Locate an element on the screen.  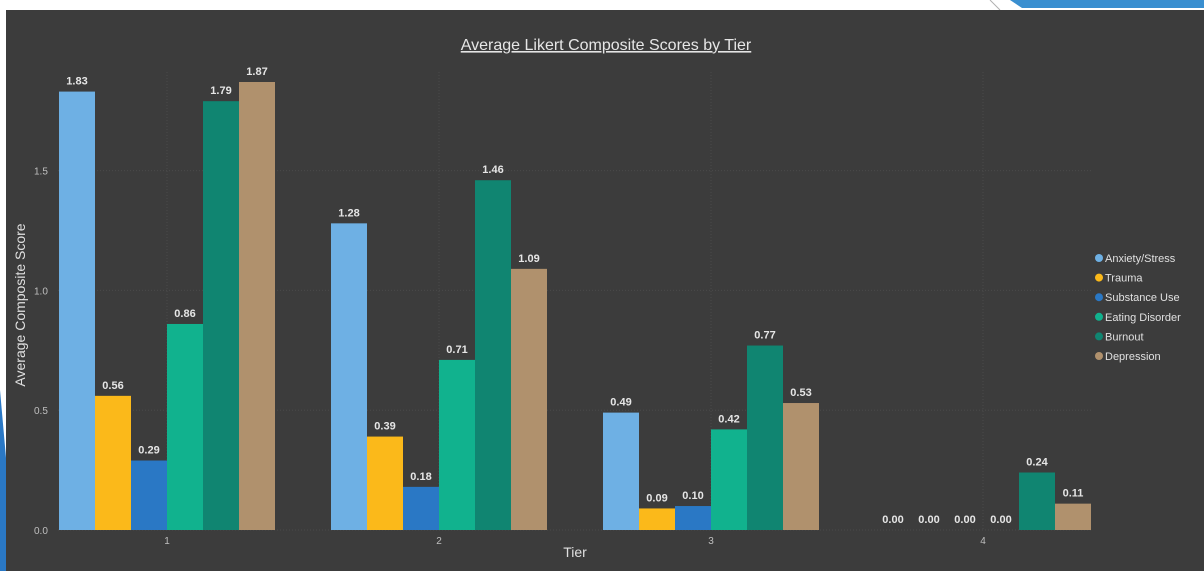
data-label: 0.18 is located at coordinates (420, 477).